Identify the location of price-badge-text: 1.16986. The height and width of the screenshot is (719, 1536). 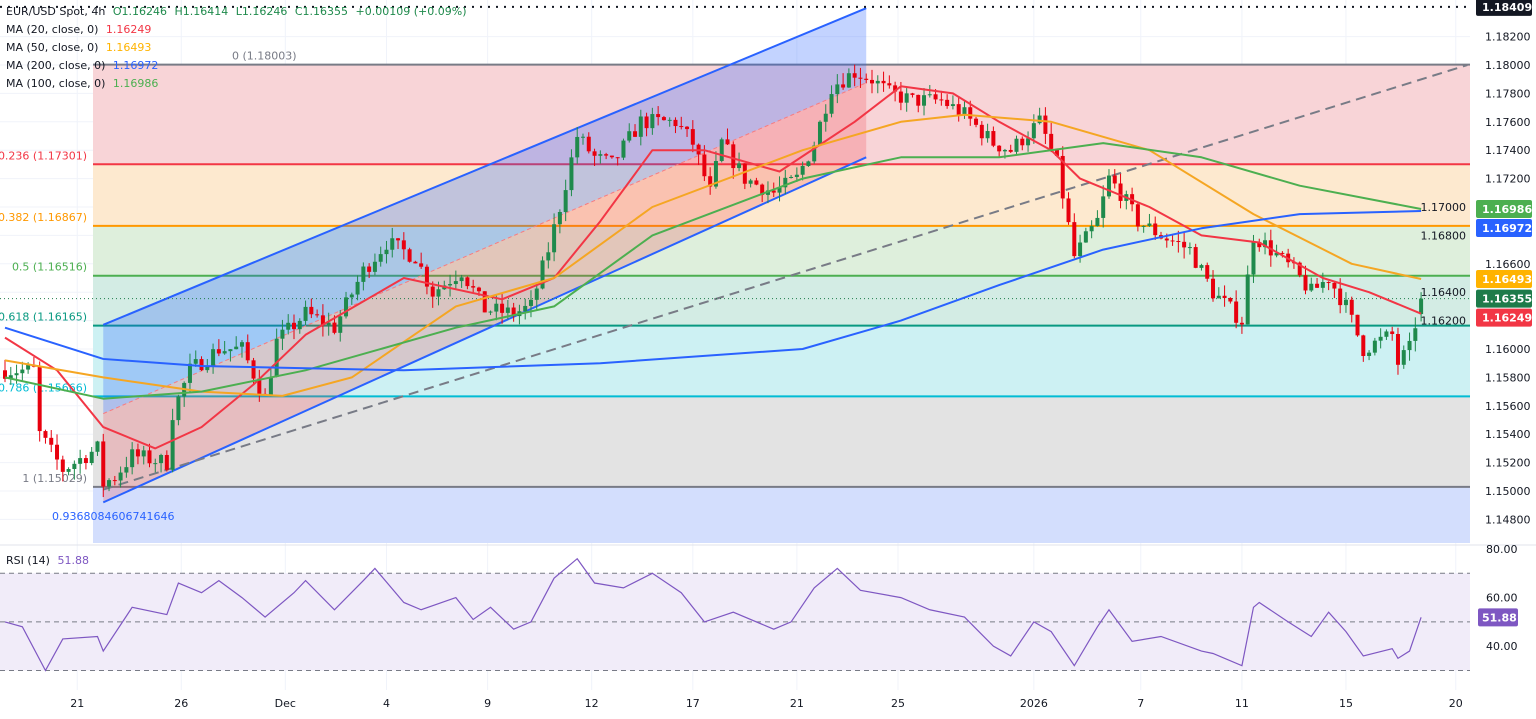
(1507, 209).